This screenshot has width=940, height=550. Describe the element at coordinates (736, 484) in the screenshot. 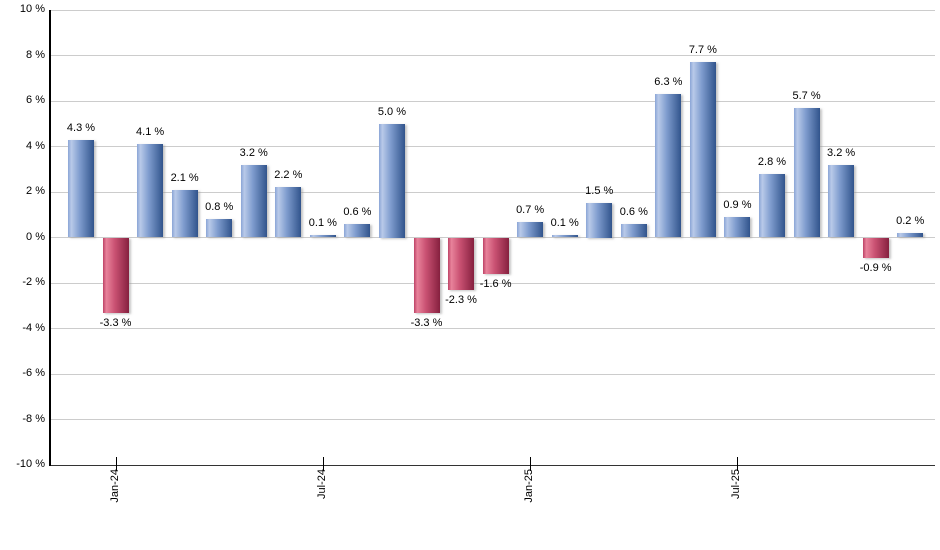

I see `x-axis-tick-label: Jul-25` at that location.